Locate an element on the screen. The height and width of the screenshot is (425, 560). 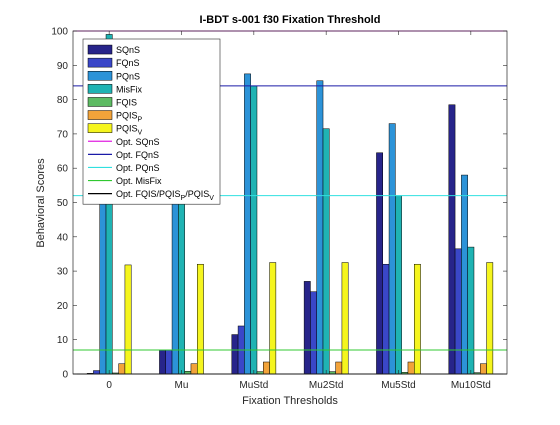
y-tick-label: 40 is located at coordinates (63, 237).